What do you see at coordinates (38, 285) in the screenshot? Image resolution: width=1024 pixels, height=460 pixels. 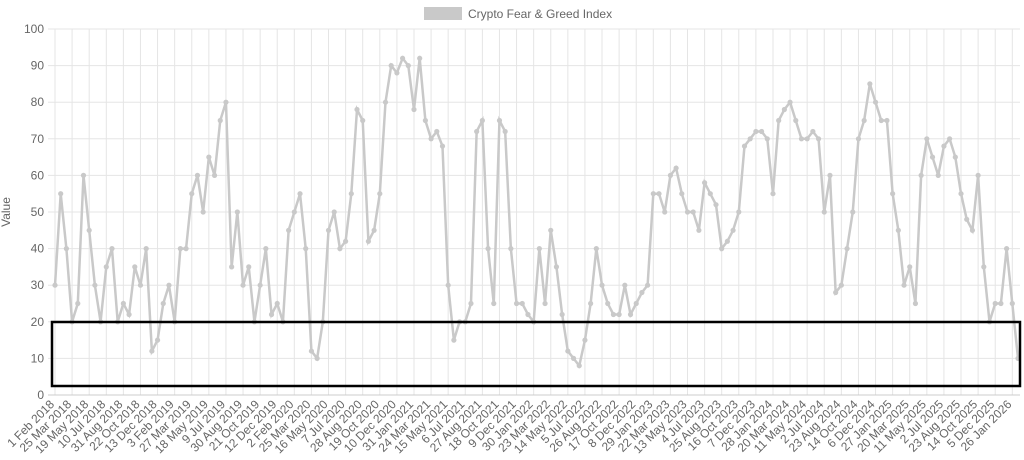 I see `y-tick-label: 30` at bounding box center [38, 285].